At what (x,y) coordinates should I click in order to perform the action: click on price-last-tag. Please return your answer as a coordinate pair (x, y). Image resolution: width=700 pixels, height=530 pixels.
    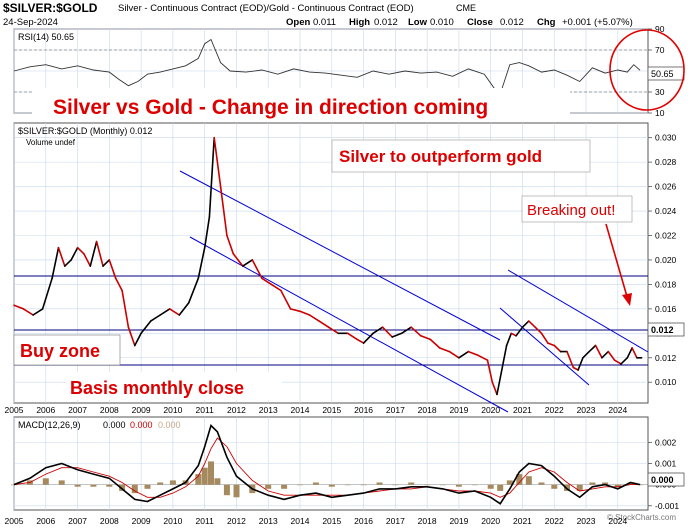
    Looking at the image, I should click on (666, 329).